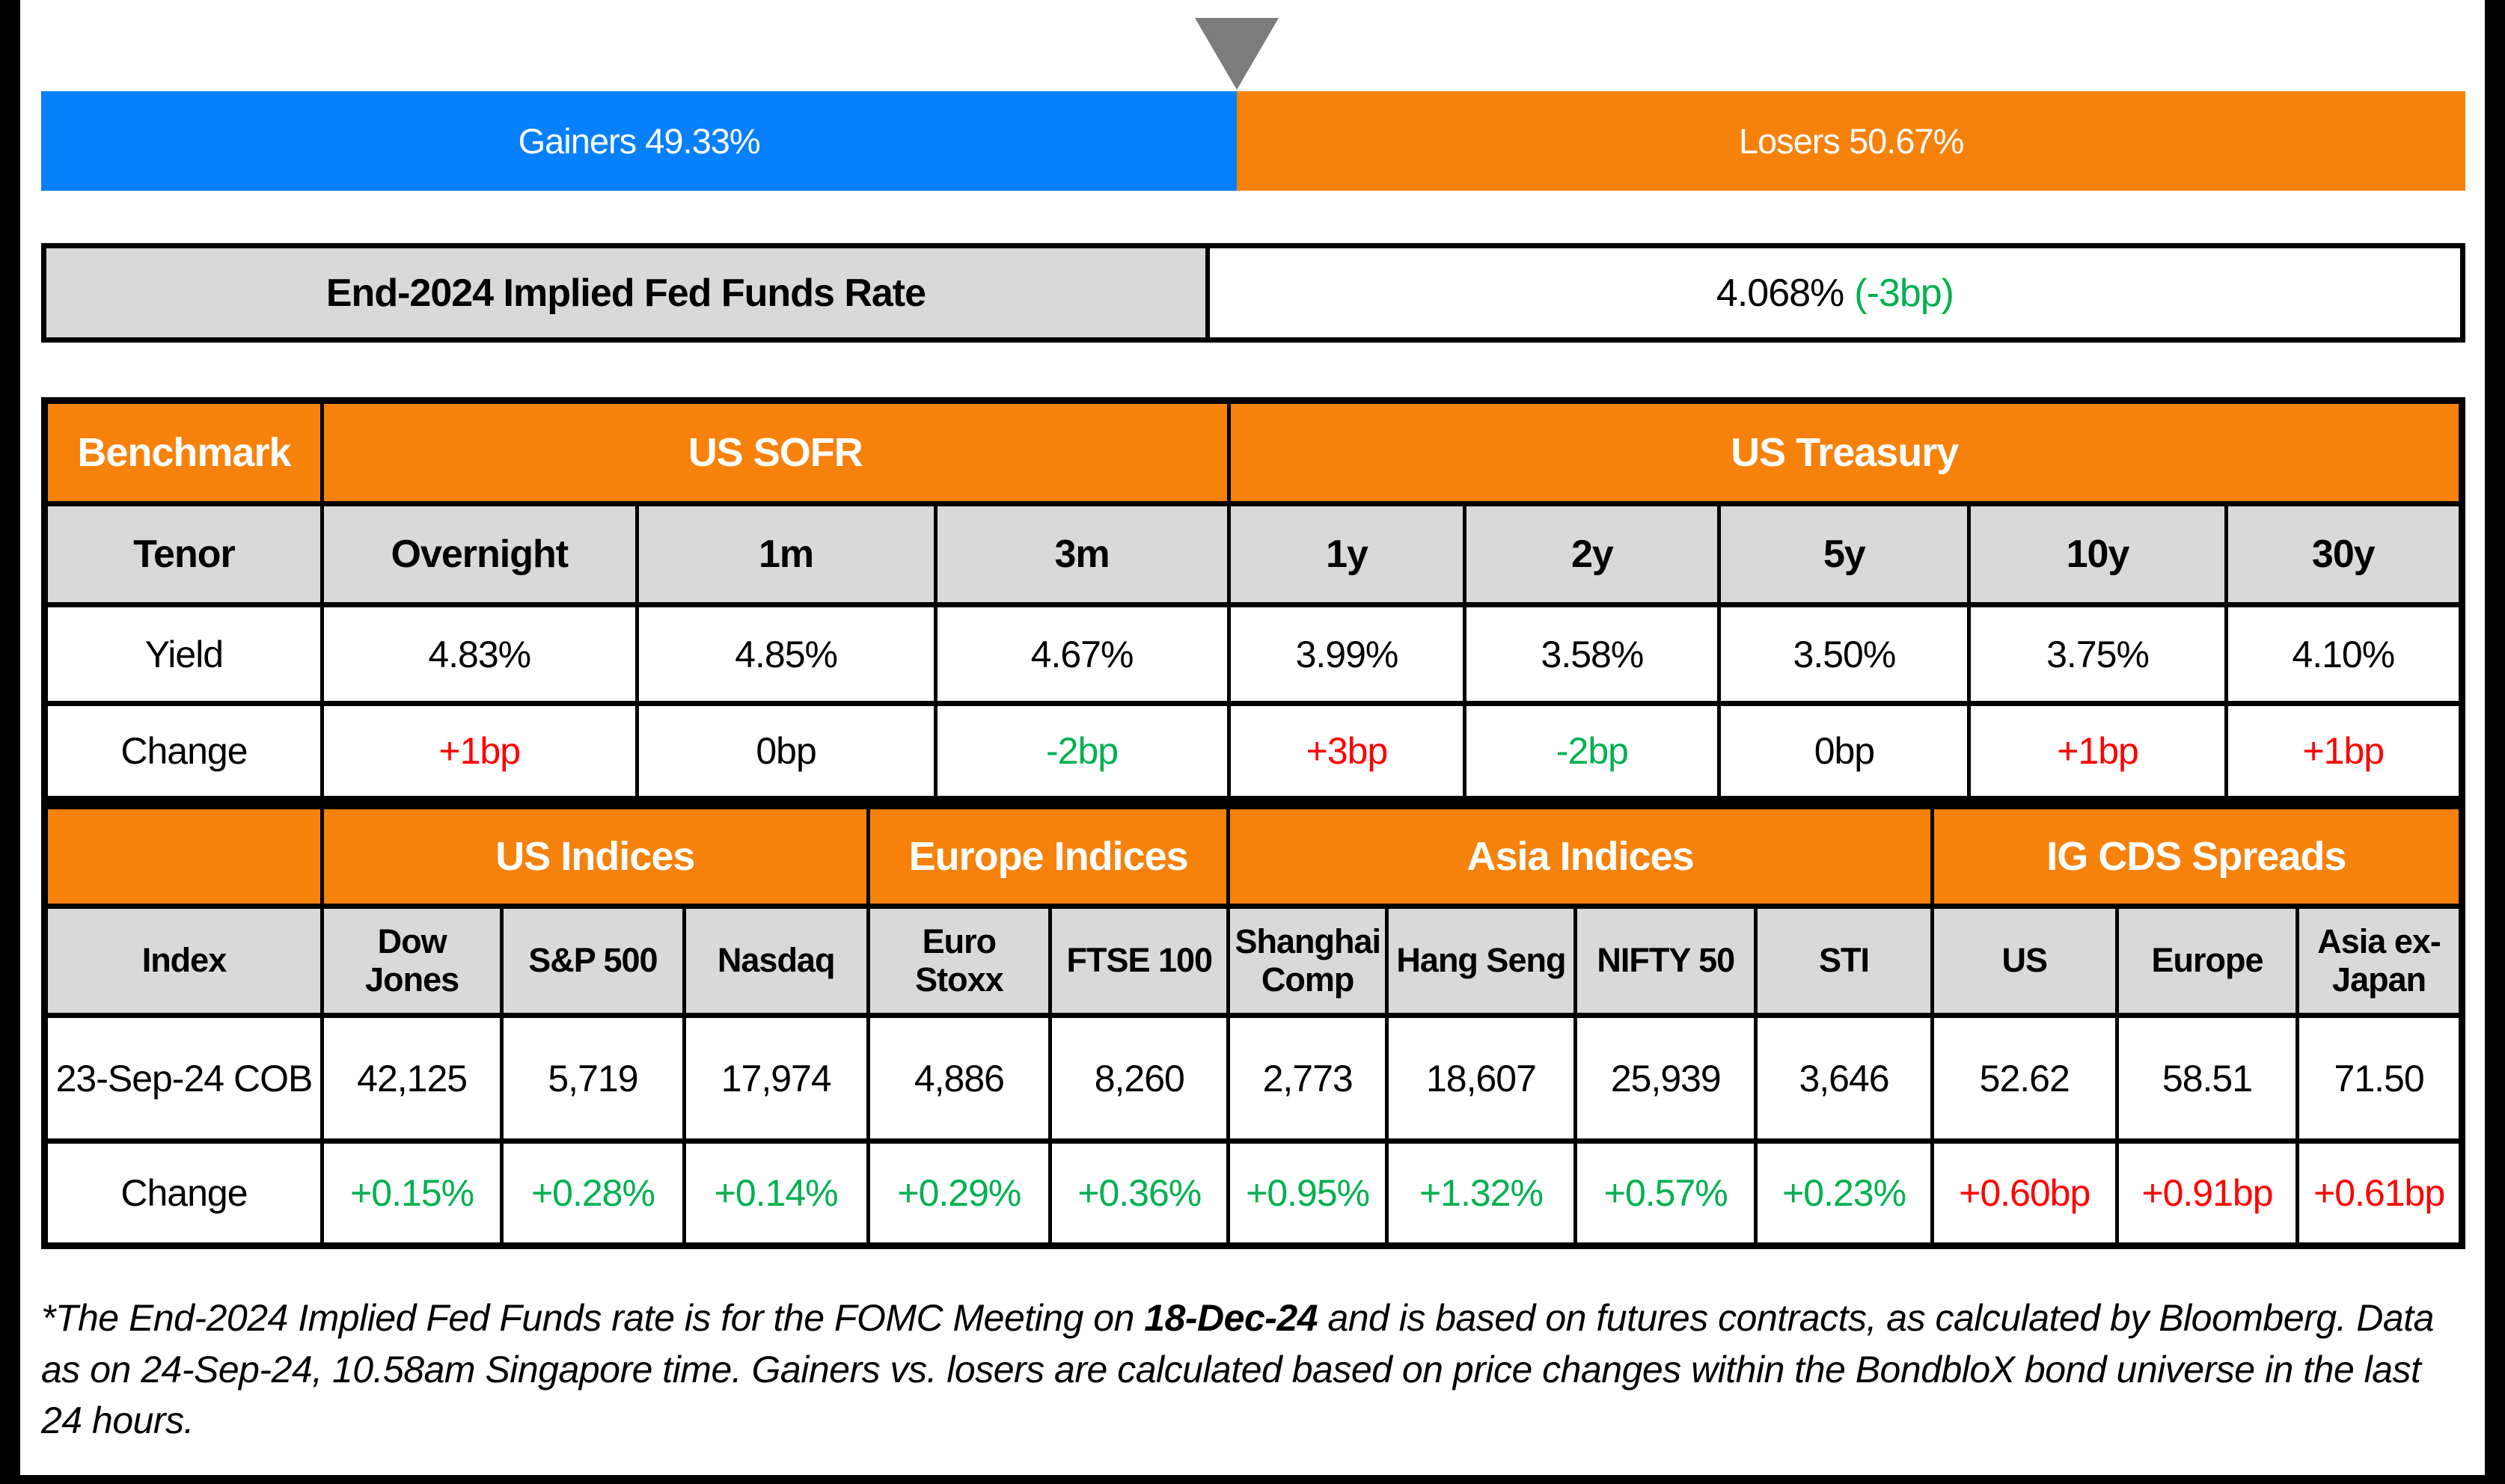 The height and width of the screenshot is (1484, 2505). What do you see at coordinates (2025, 961) in the screenshot?
I see `index-name-cell: US` at bounding box center [2025, 961].